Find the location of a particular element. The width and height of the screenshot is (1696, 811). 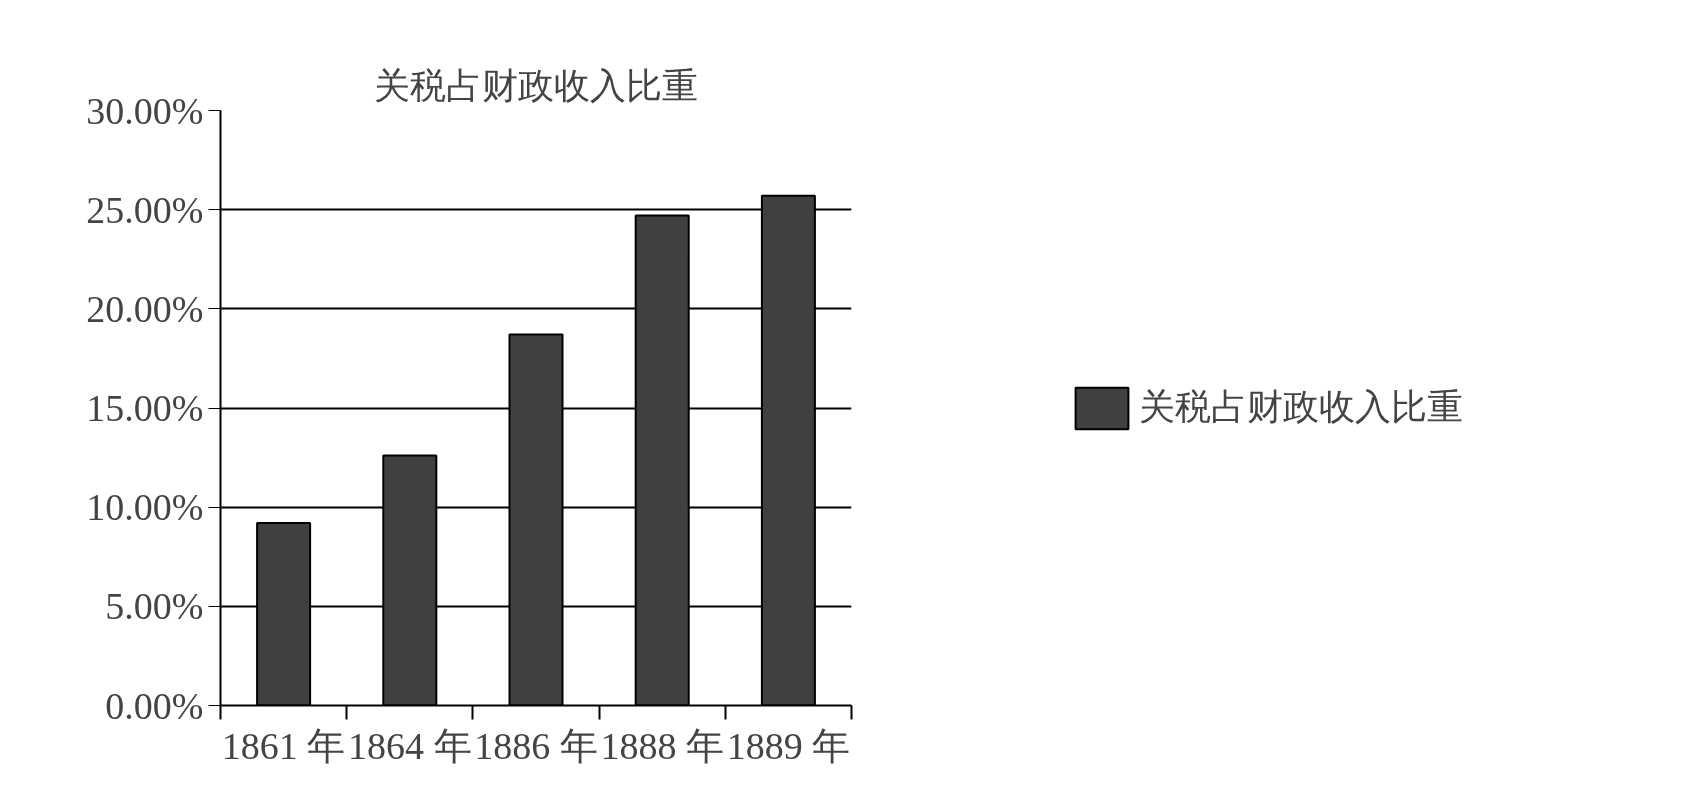

y-tick-label: 25.00% is located at coordinates (145, 209).